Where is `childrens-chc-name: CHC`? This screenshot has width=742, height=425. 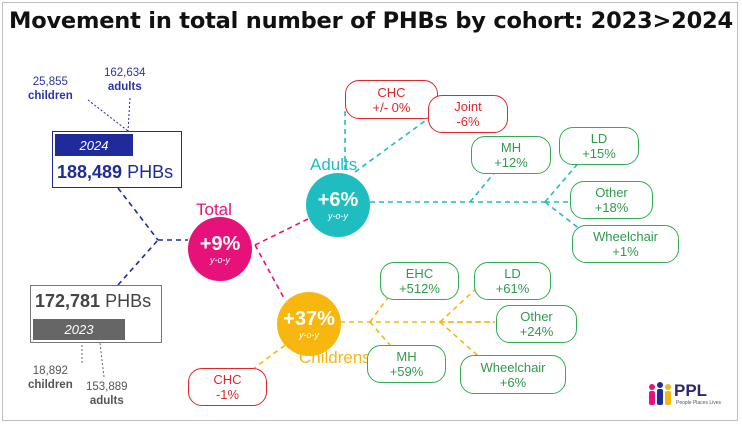
childrens-chc-name: CHC is located at coordinates (227, 379).